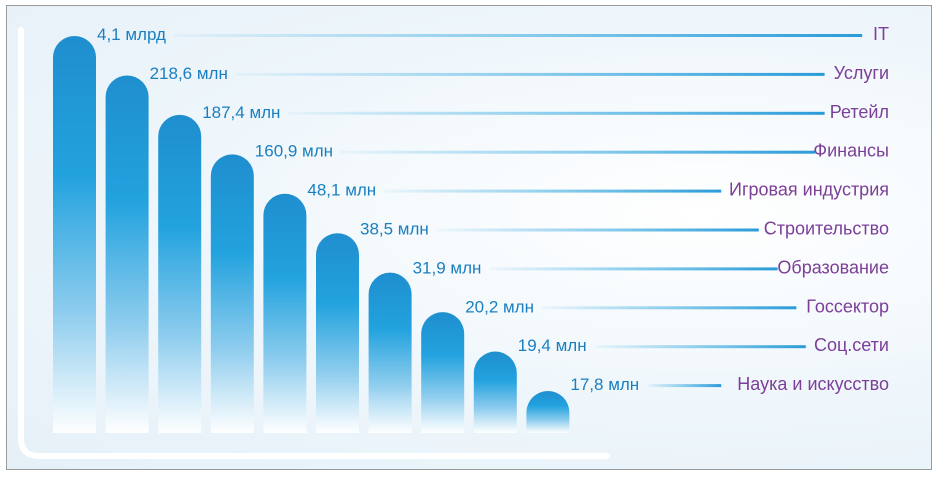 The height and width of the screenshot is (478, 940). I want to click on value-label: 38,5 млн, so click(394, 229).